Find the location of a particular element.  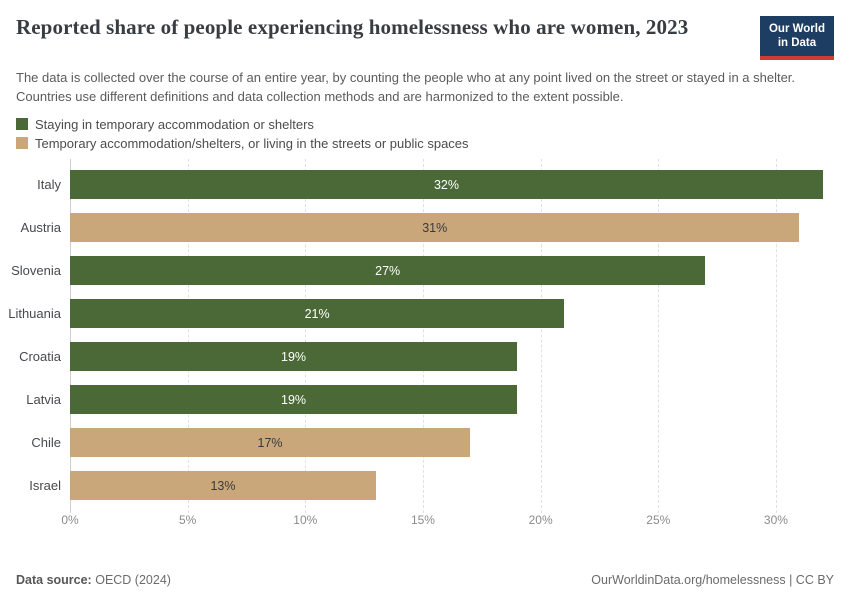

x-tick-label-25: 25% is located at coordinates (658, 520).